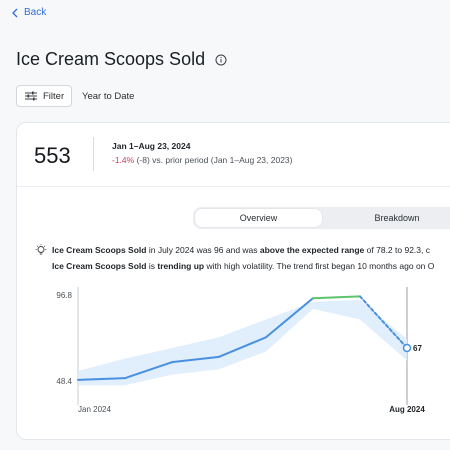  I want to click on info-icon, so click(221, 60).